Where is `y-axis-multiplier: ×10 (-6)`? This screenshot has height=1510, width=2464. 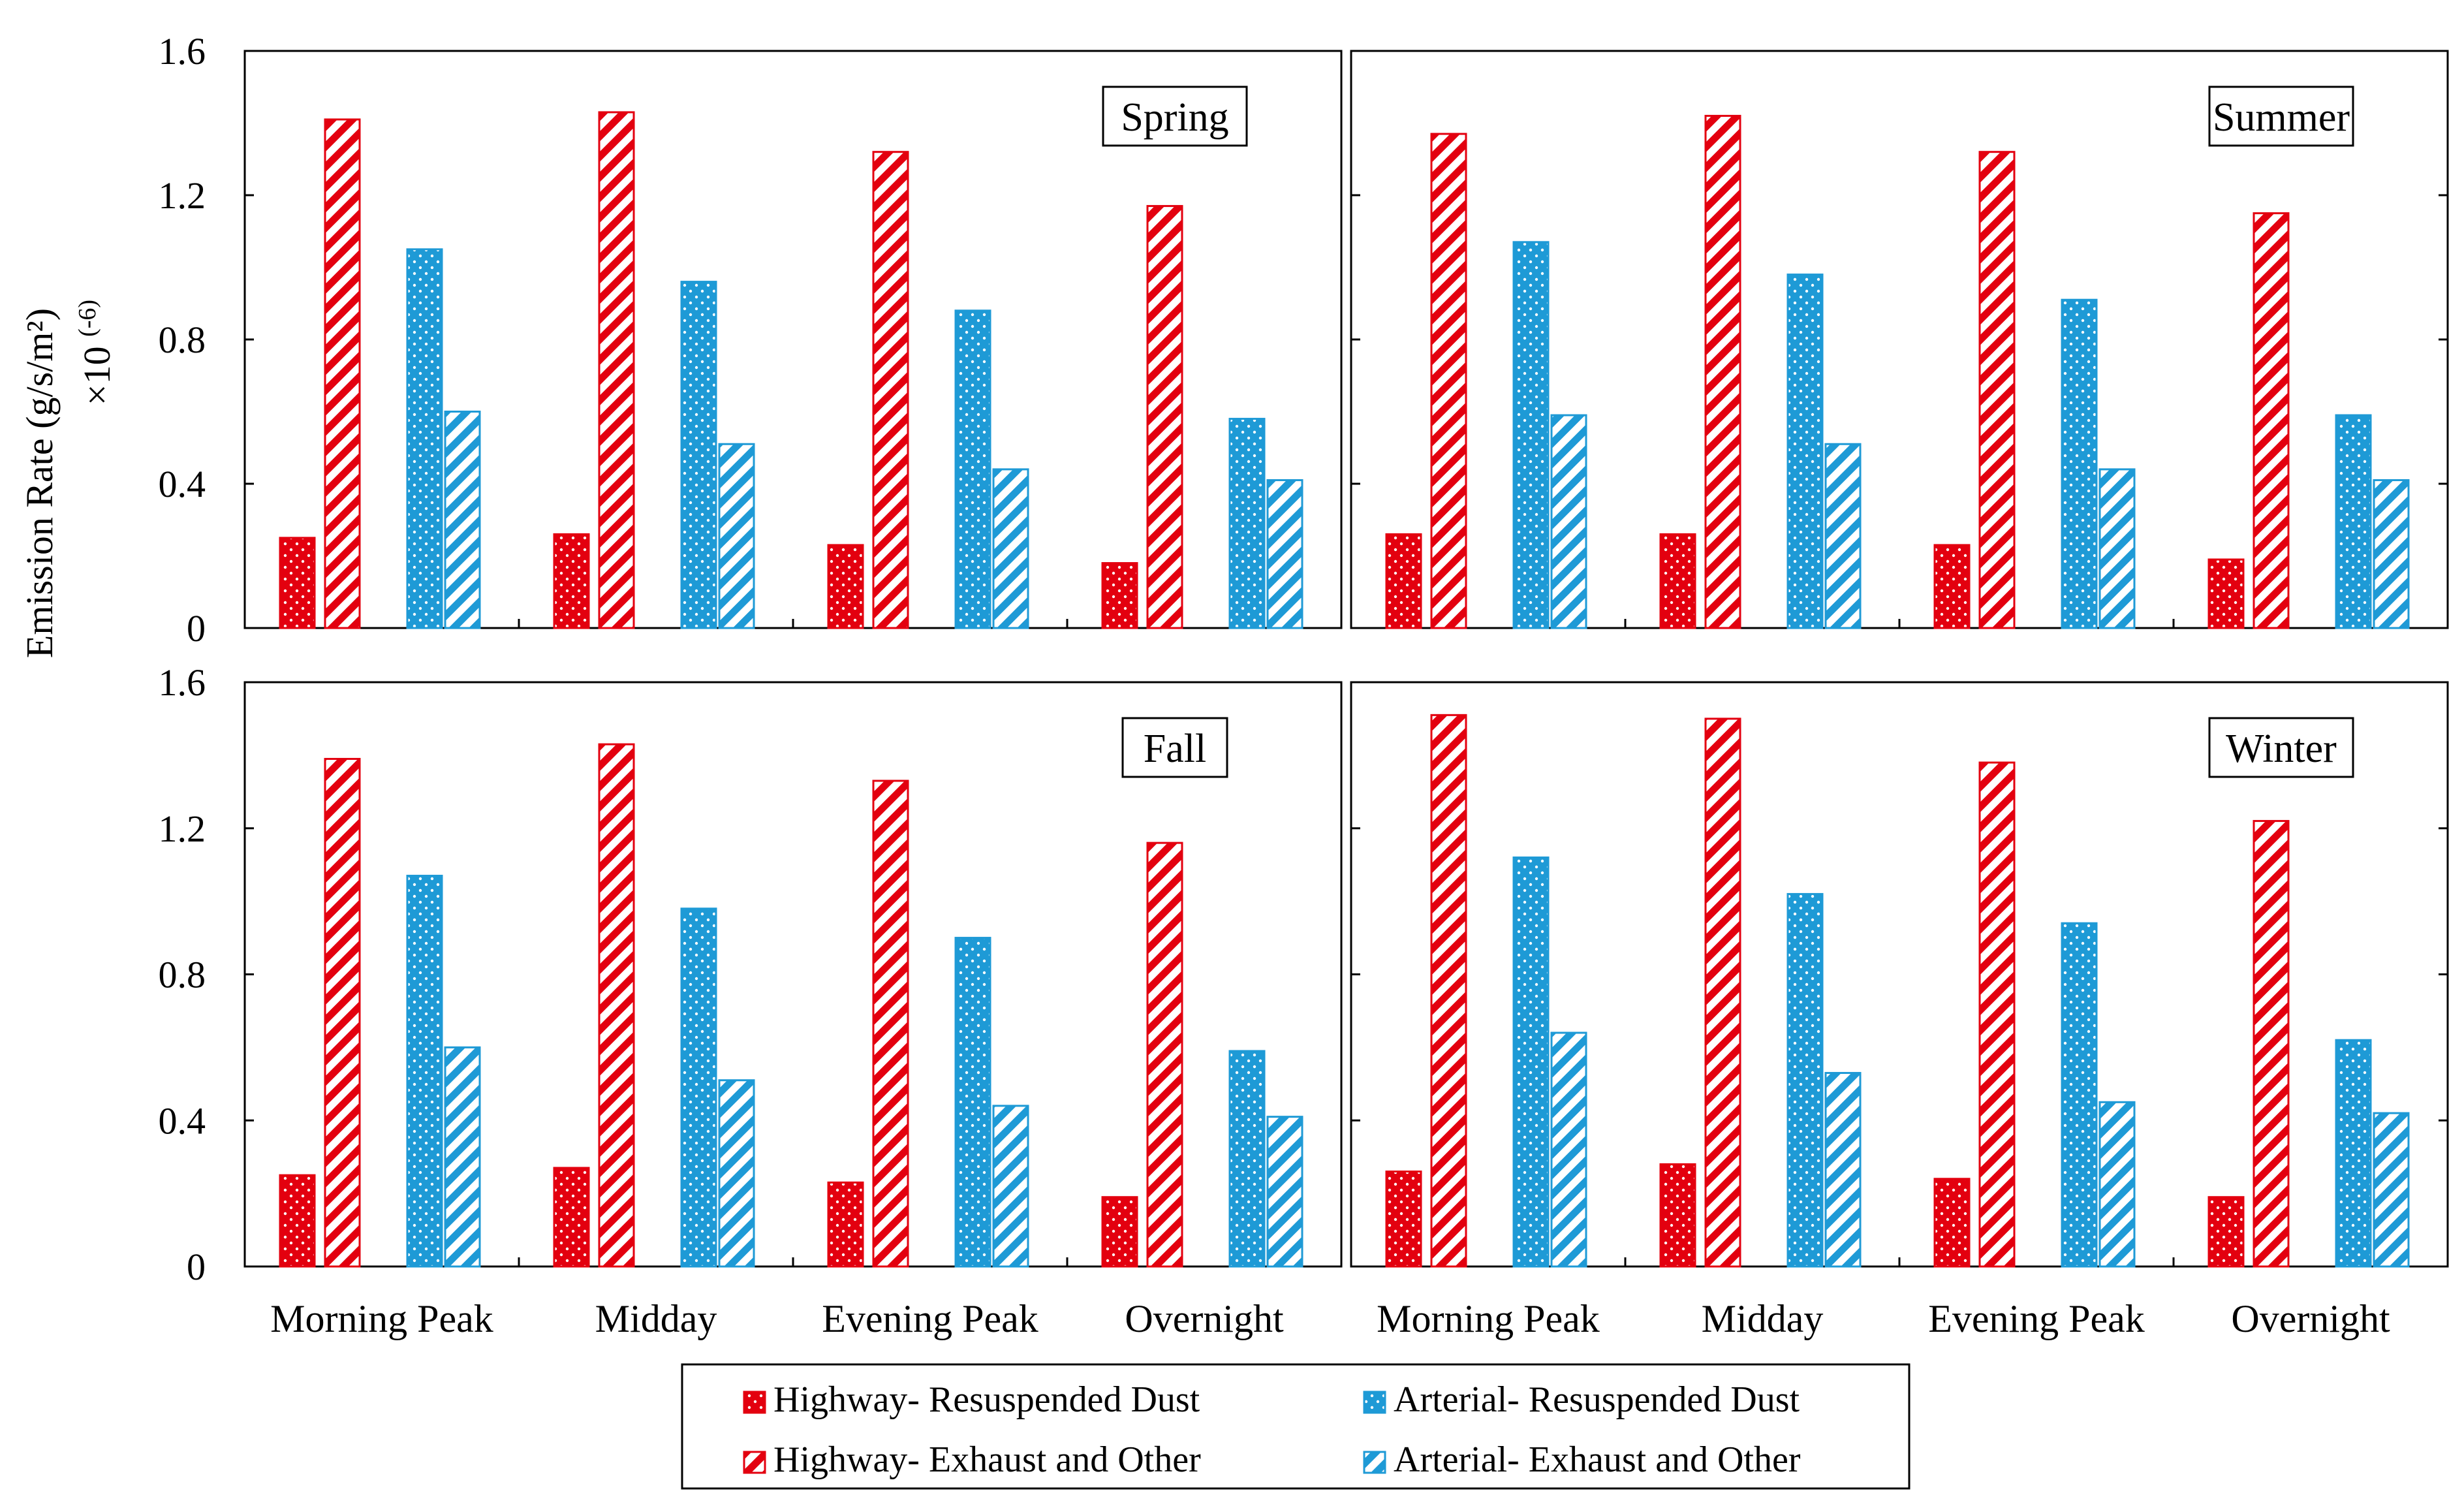
y-axis-multiplier: ×10 (-6) is located at coordinates (96, 352).